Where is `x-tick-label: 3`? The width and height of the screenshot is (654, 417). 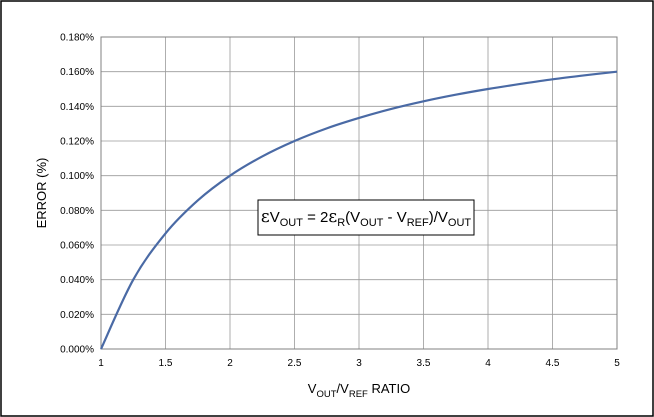
x-tick-label: 3 is located at coordinates (359, 363).